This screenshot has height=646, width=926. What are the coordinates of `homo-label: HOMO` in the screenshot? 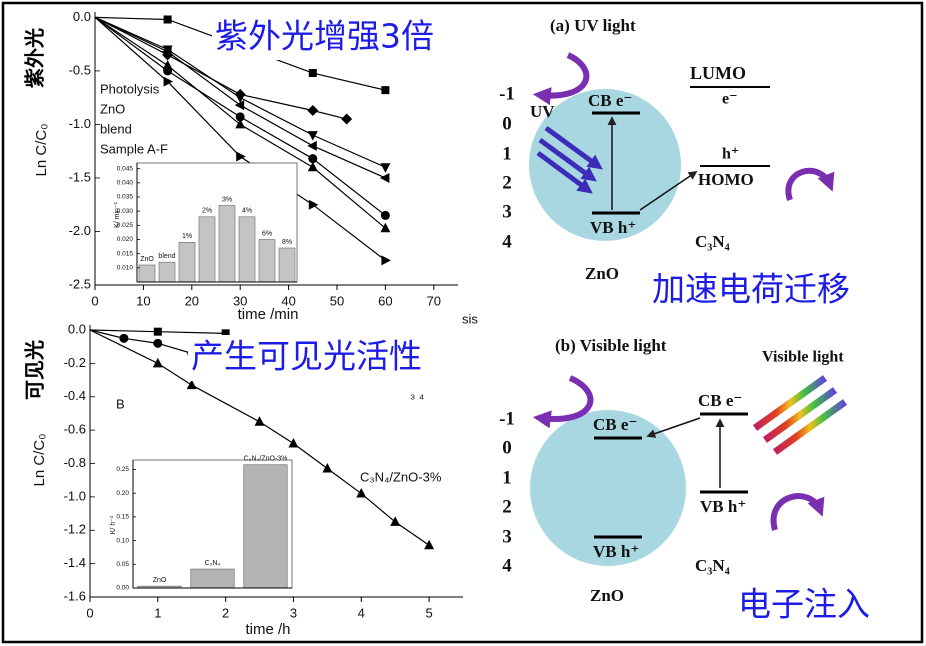 It's located at (726, 179).